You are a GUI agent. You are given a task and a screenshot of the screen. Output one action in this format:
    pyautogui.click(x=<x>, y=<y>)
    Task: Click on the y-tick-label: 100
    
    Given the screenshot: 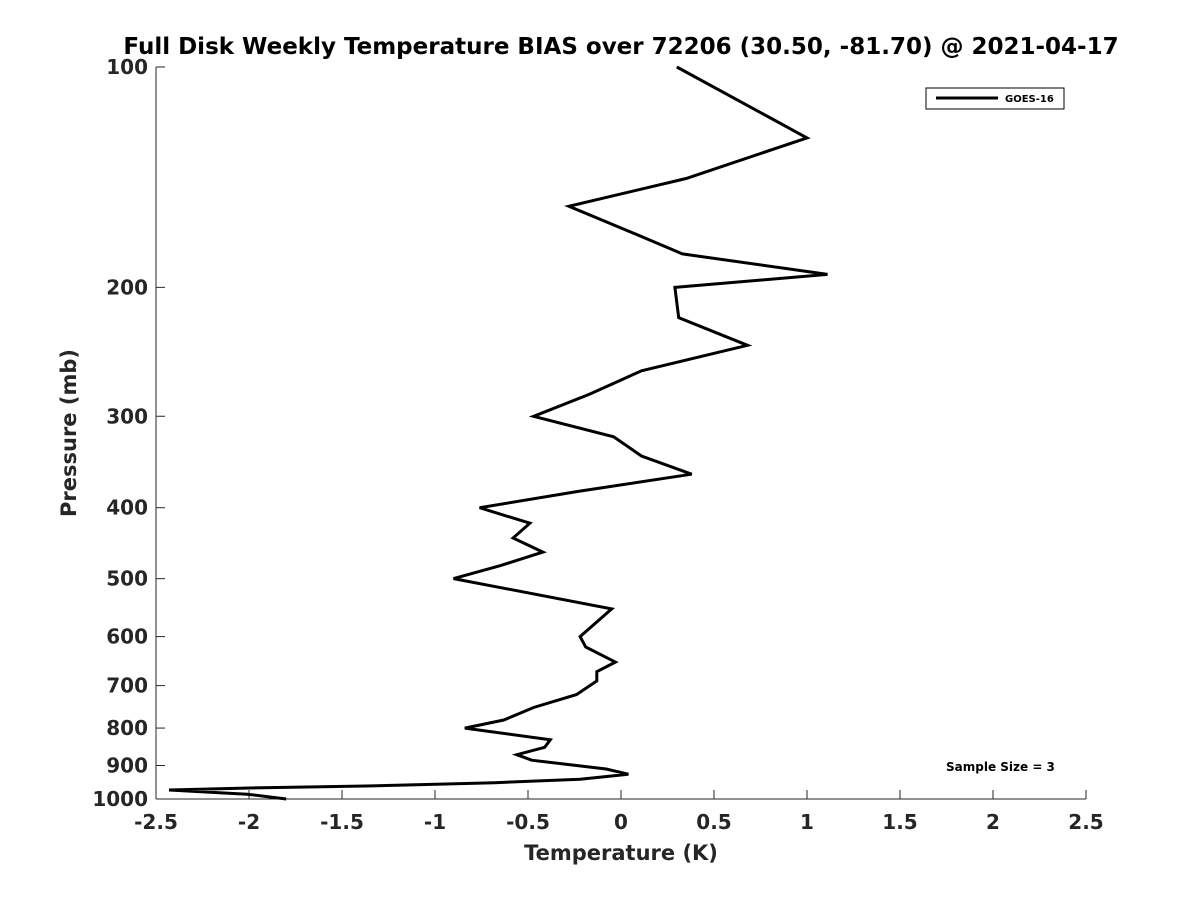 What is the action you would take?
    pyautogui.click(x=127, y=67)
    